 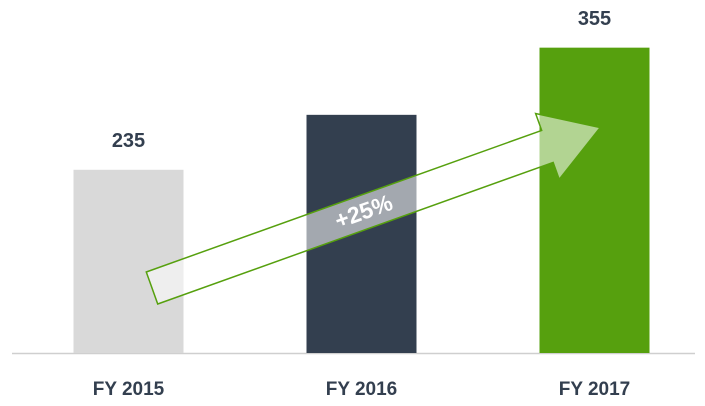 What do you see at coordinates (361, 389) in the screenshot?
I see `x-tick-label: FY 2016` at bounding box center [361, 389].